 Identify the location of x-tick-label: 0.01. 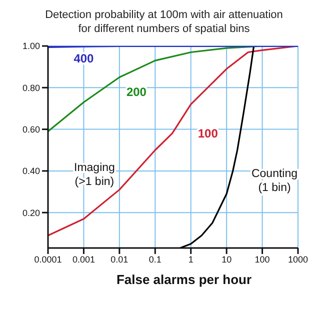
(119, 259).